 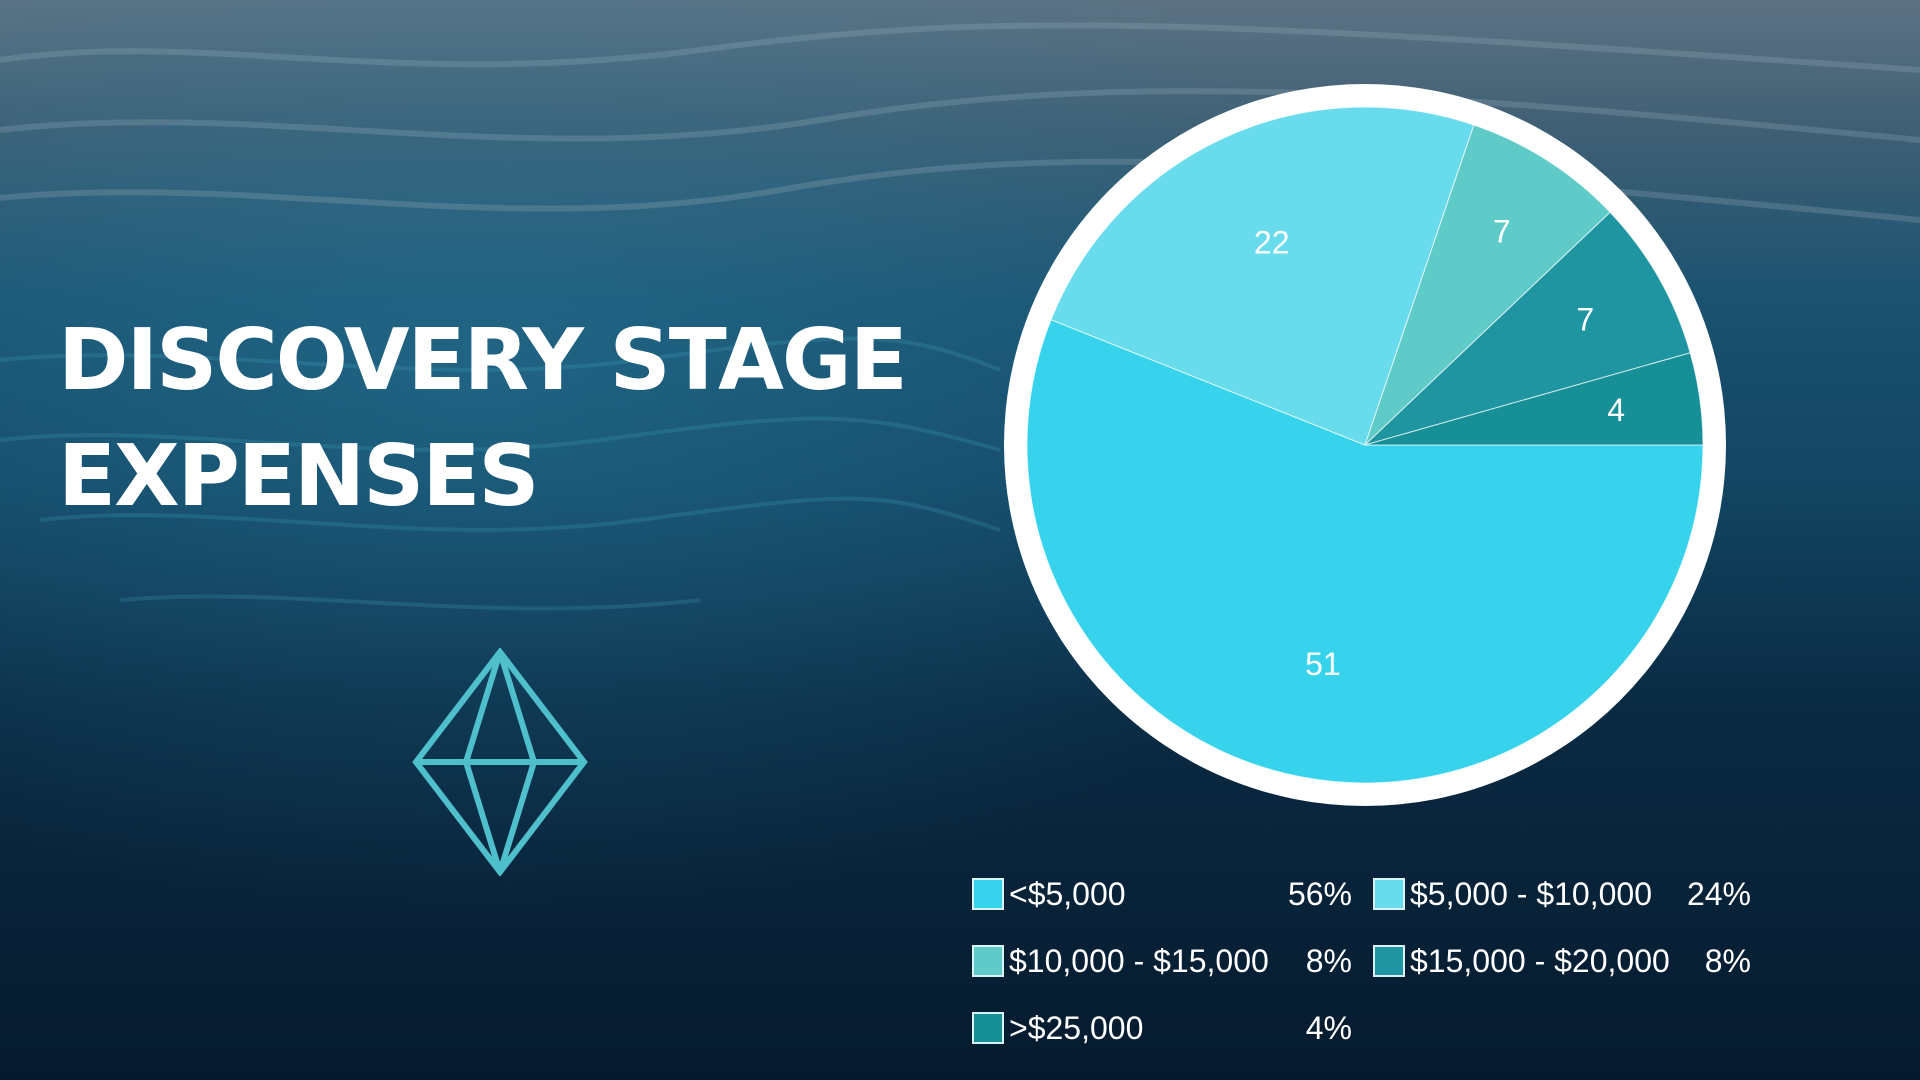 What do you see at coordinates (1328, 1027) in the screenshot?
I see `legend-percent: 4%` at bounding box center [1328, 1027].